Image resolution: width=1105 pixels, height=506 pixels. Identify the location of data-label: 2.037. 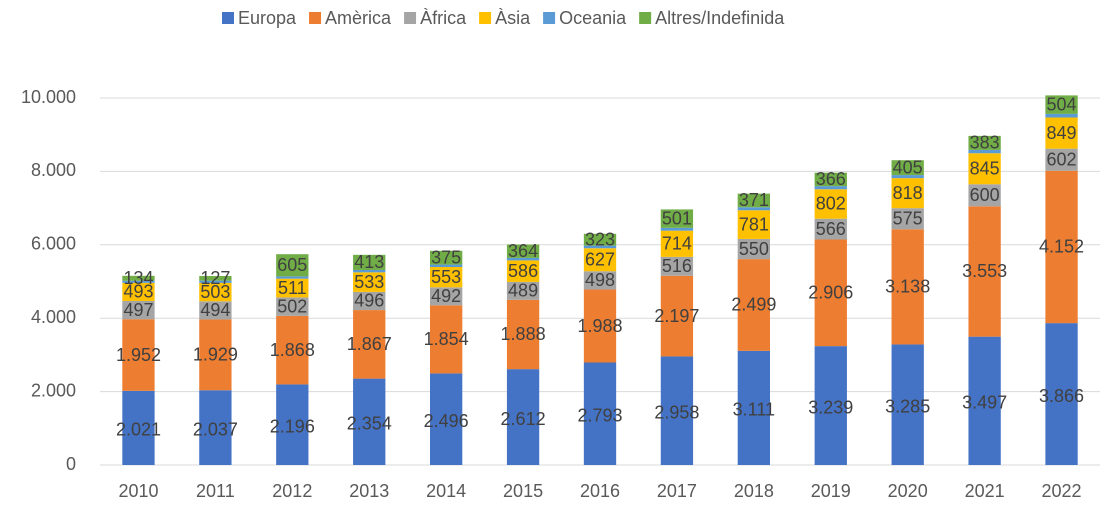
(215, 429).